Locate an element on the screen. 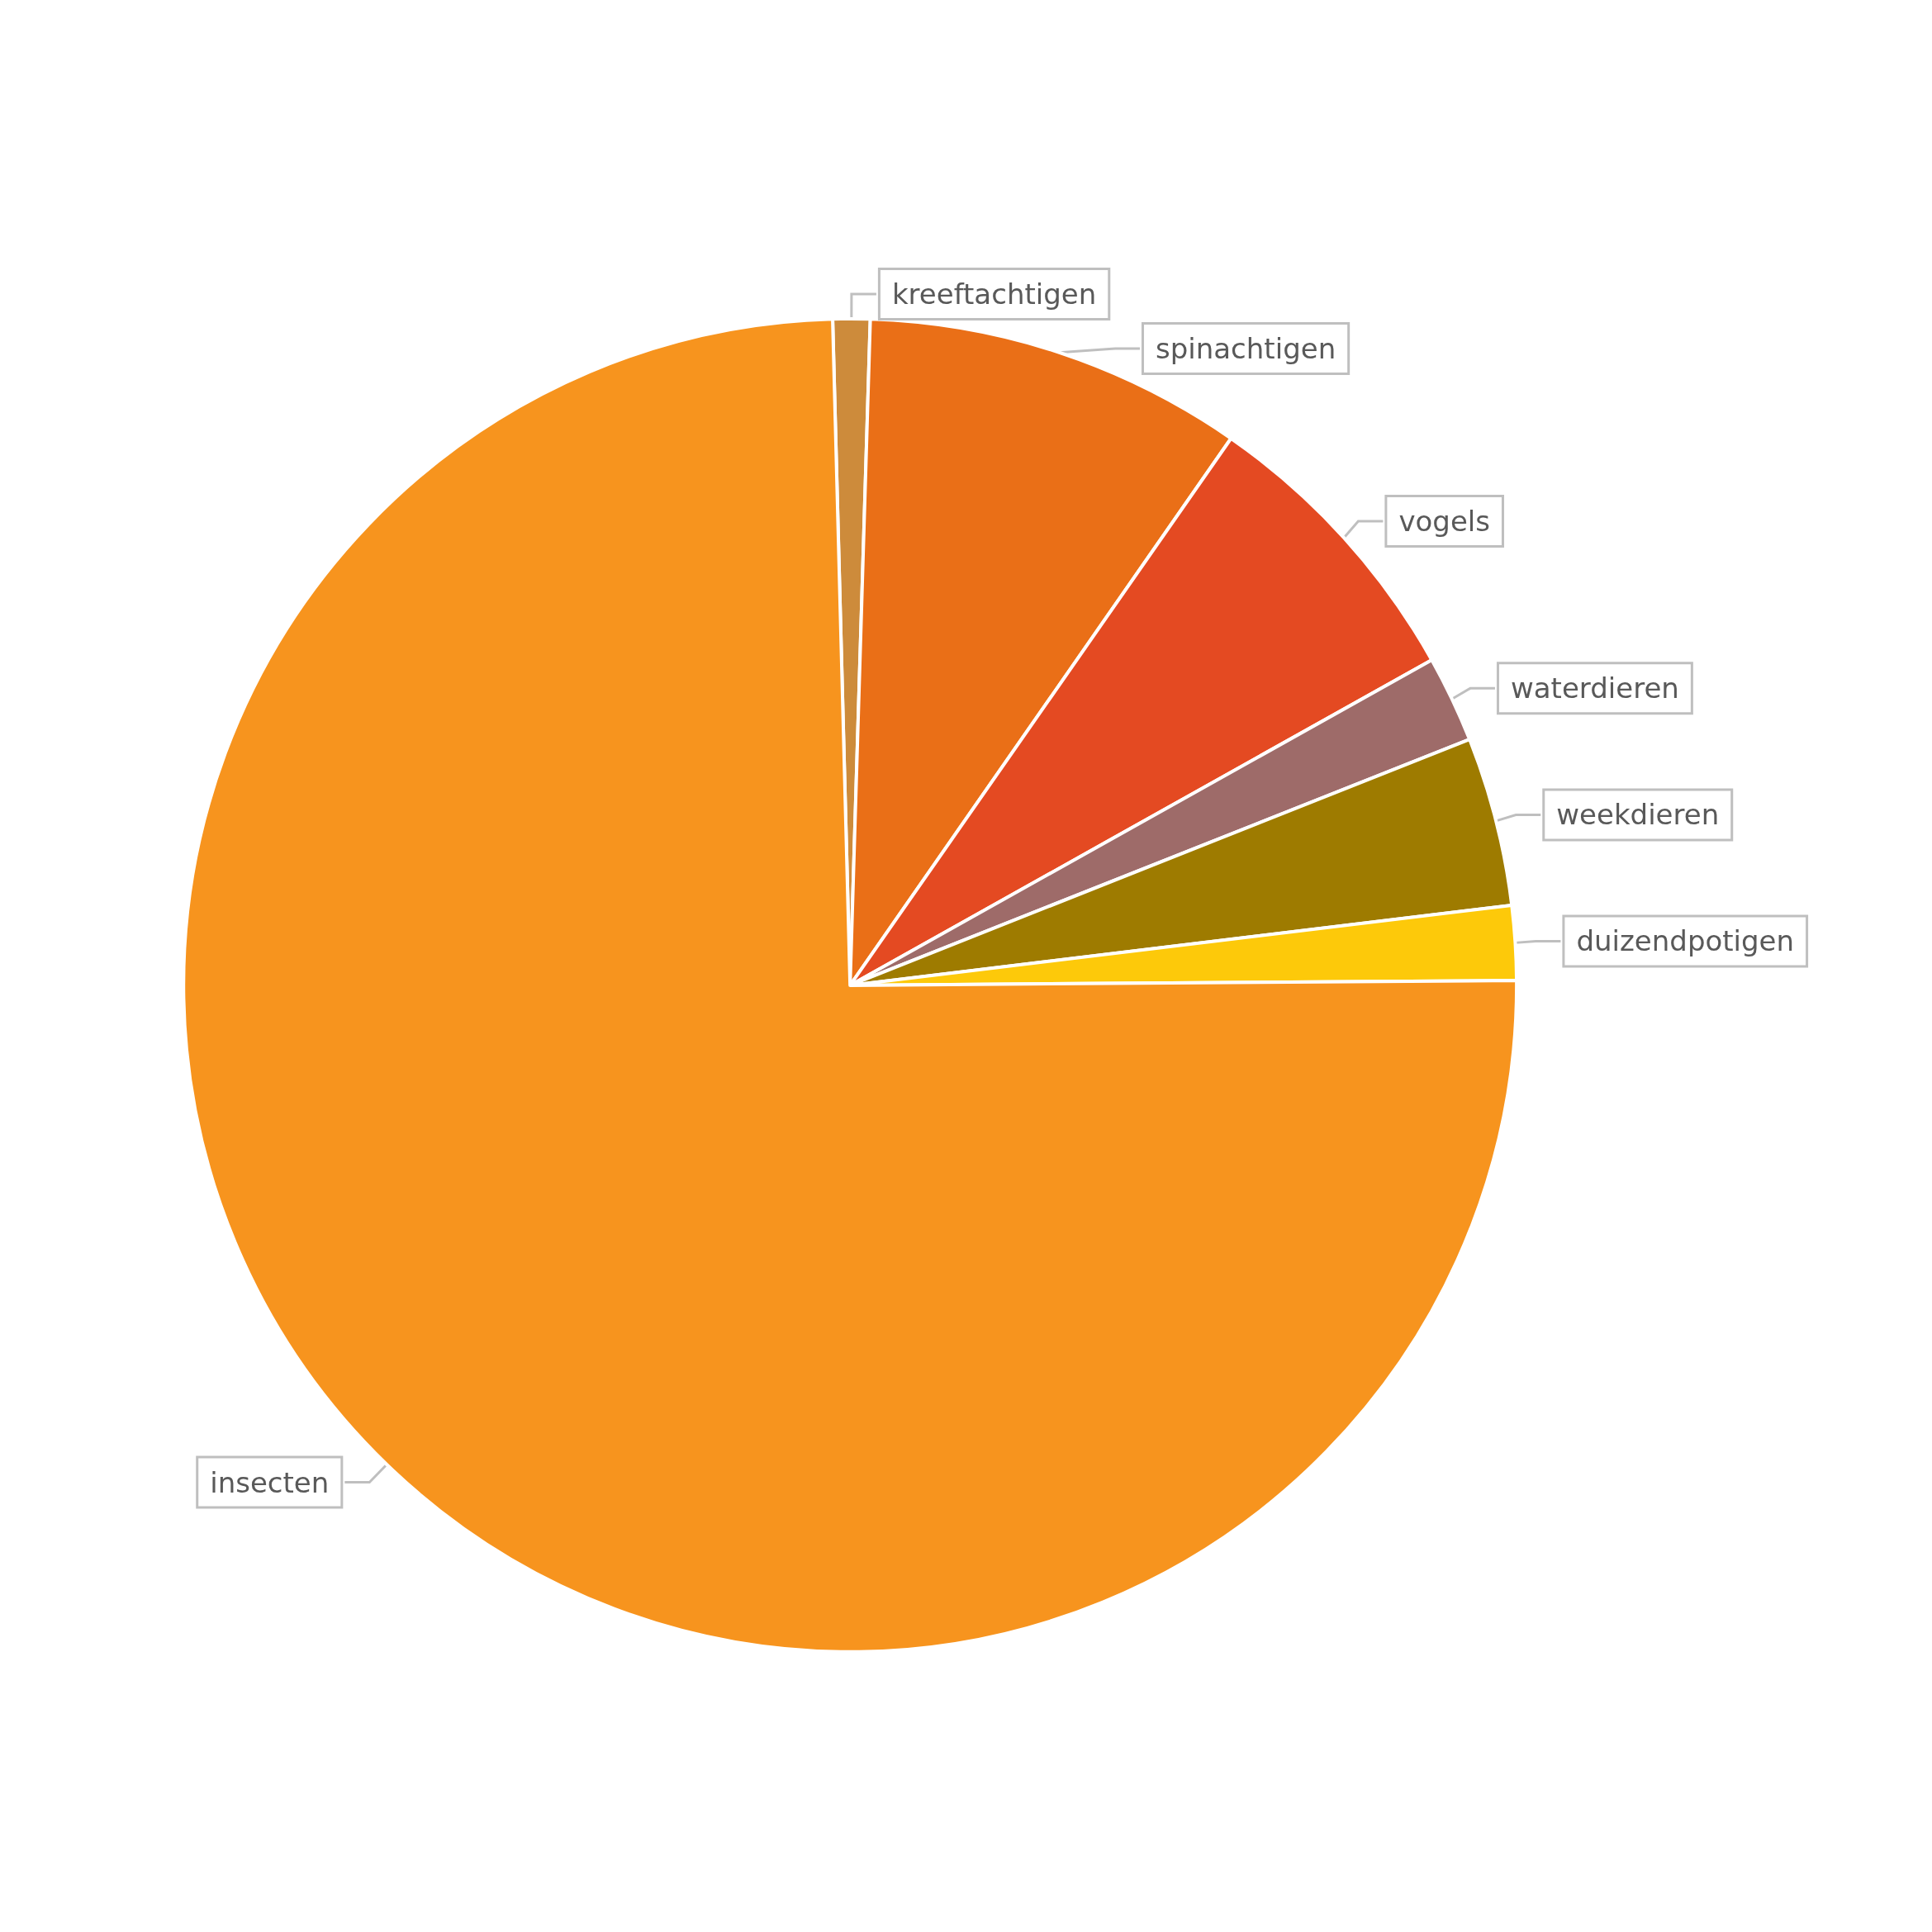 The height and width of the screenshot is (1932, 1932). slice-label: duizendpotigen is located at coordinates (1685, 941).